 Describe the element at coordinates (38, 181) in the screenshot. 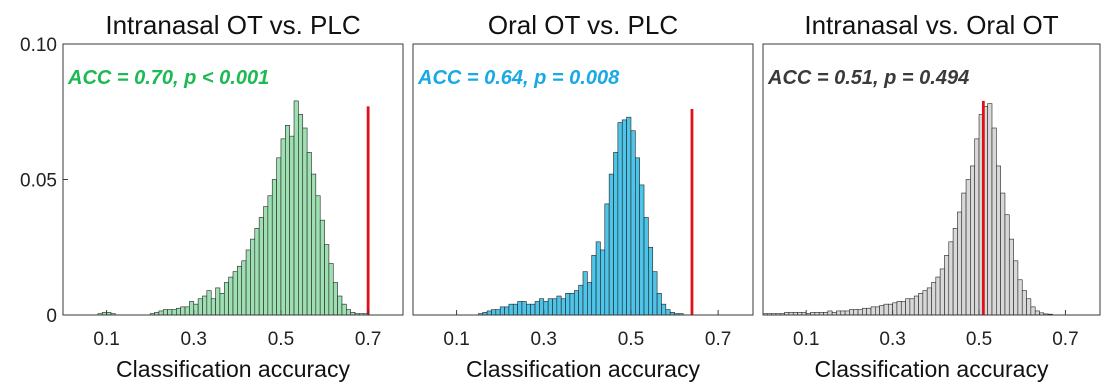

I see `y-tick-label: 0.05` at that location.